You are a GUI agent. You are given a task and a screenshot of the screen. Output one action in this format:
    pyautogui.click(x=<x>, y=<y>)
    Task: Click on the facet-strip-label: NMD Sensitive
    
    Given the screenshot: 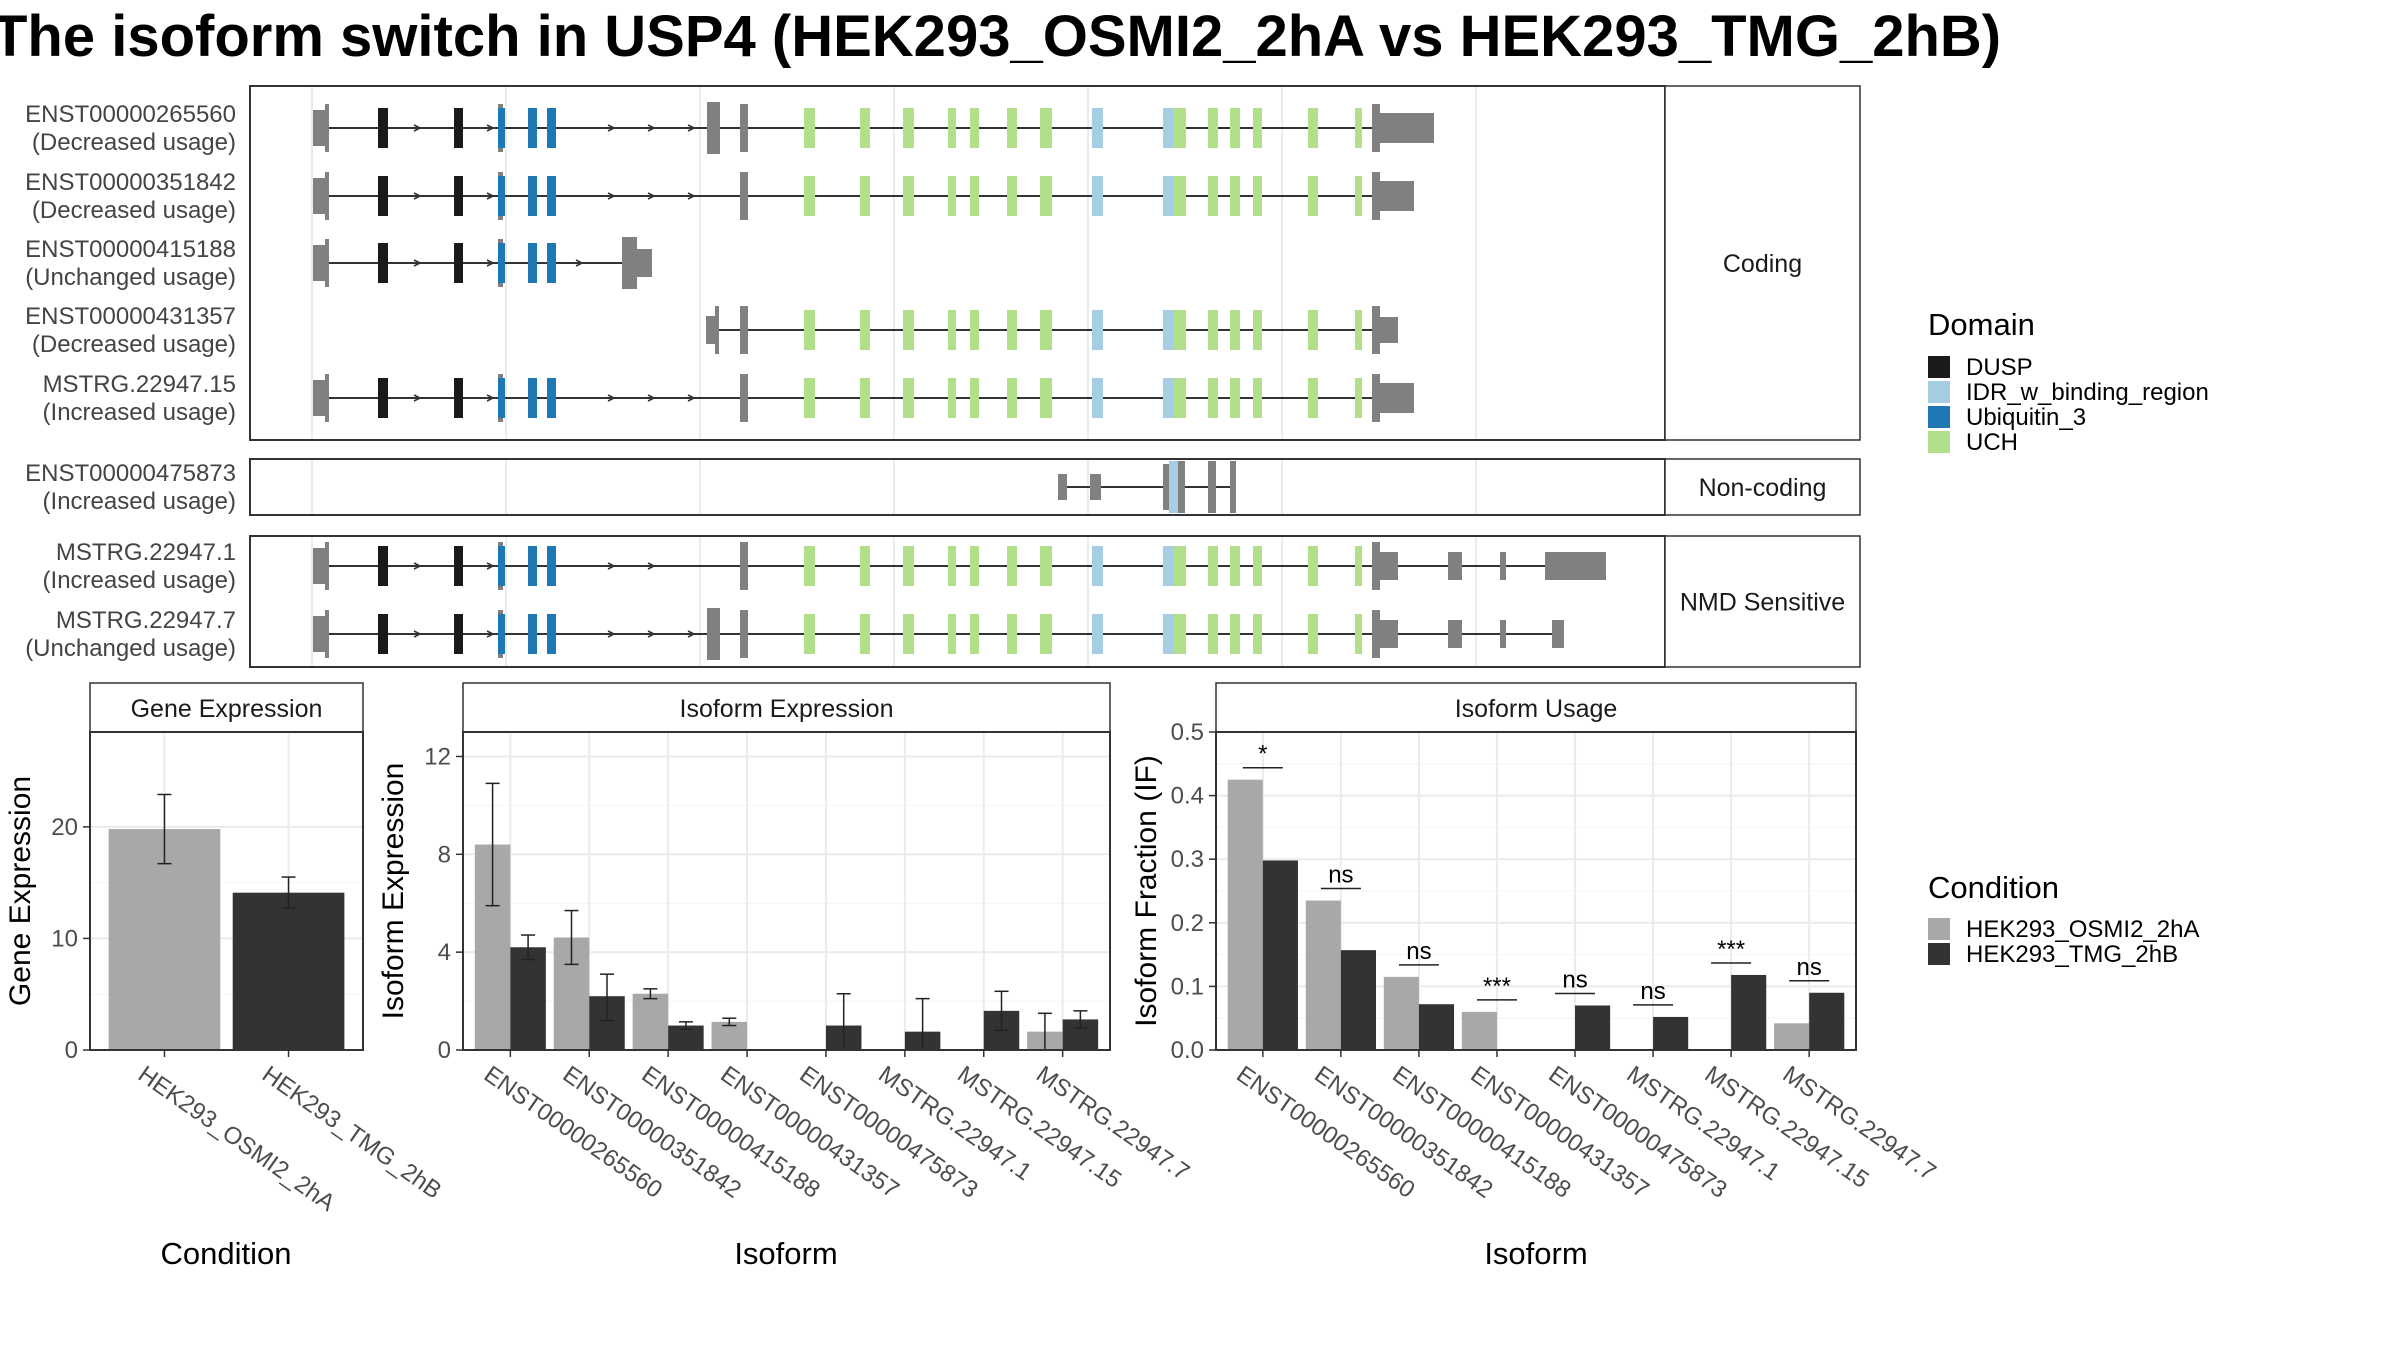 What is the action you would take?
    pyautogui.click(x=1762, y=603)
    